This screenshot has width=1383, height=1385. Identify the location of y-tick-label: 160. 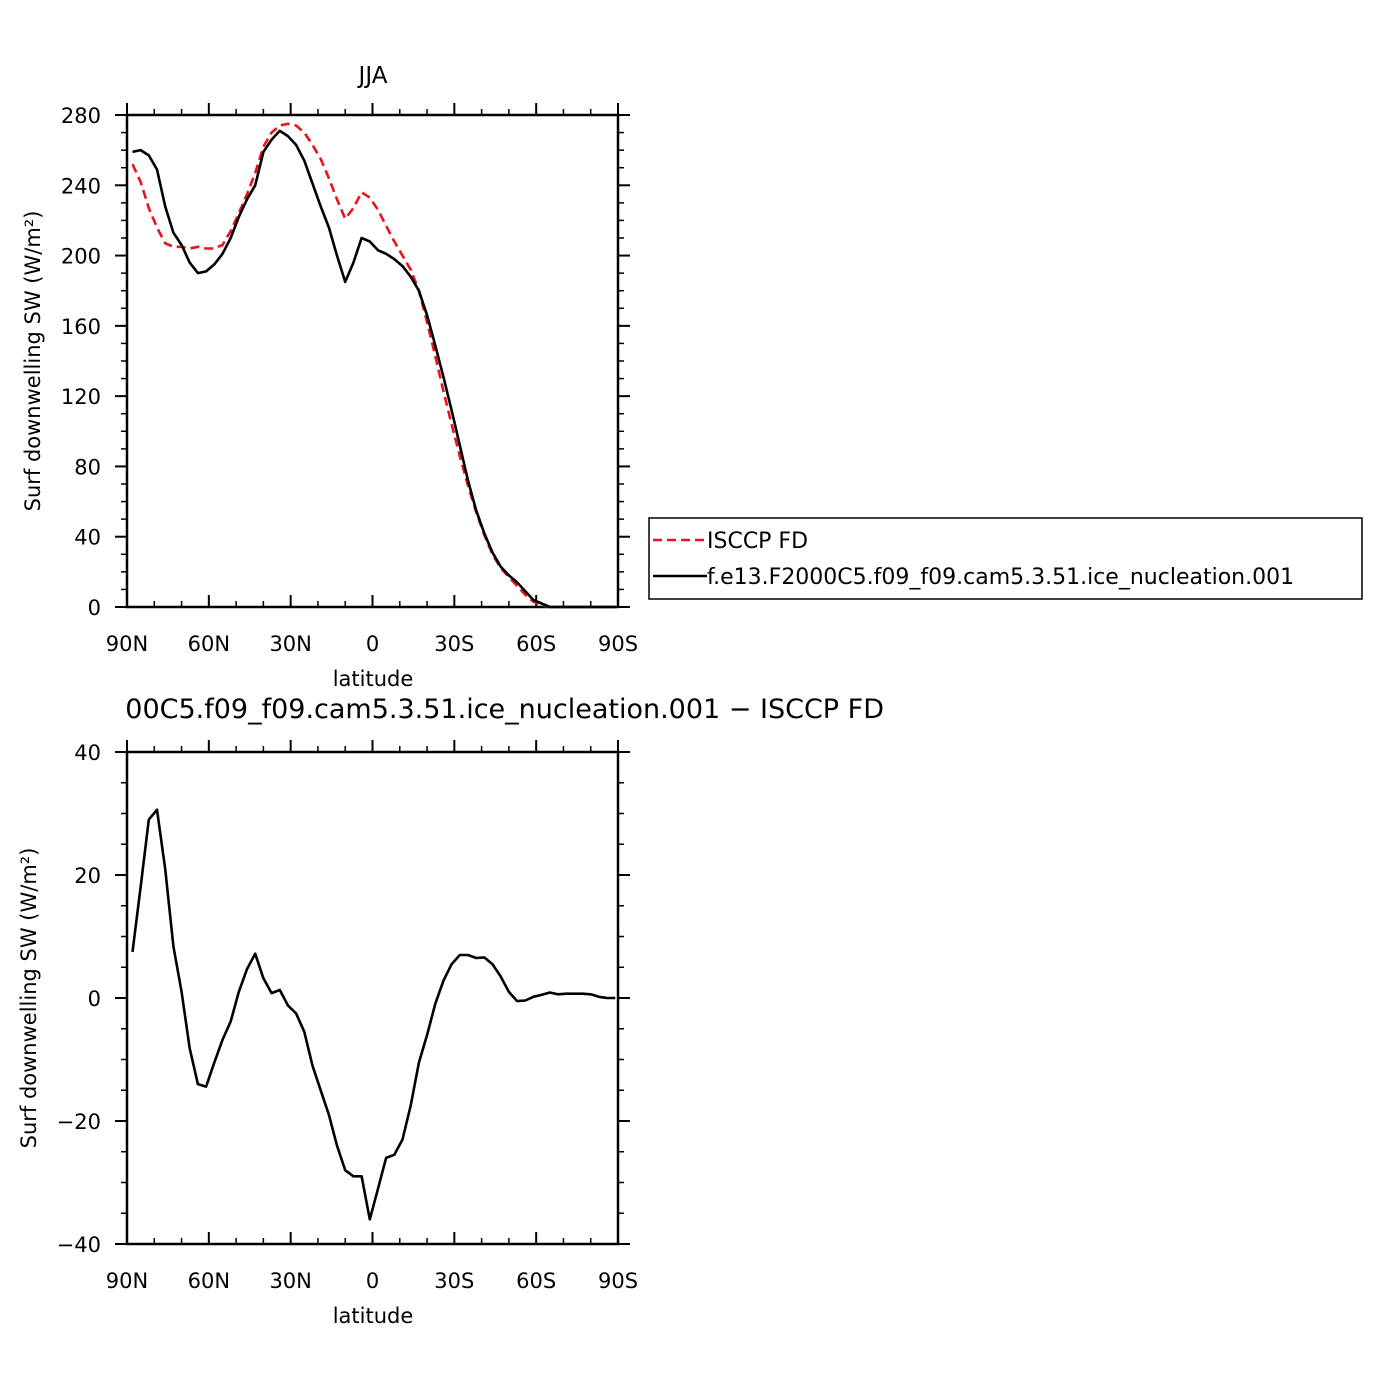
(81, 327).